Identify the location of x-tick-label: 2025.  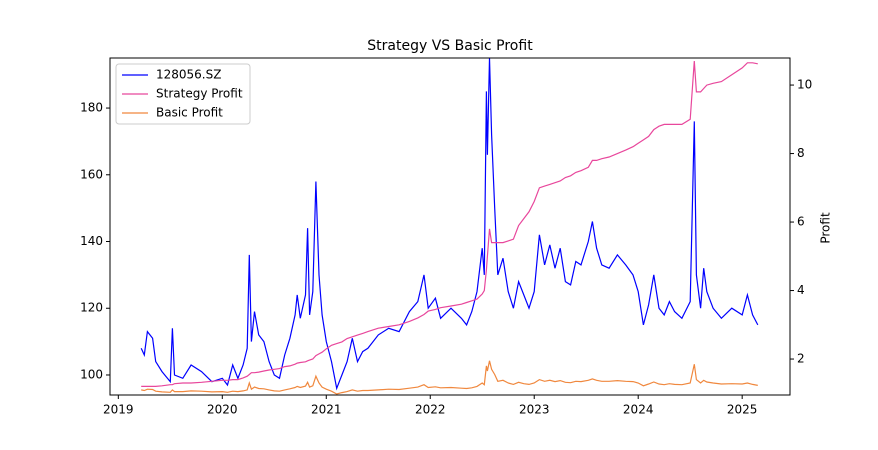
(742, 410).